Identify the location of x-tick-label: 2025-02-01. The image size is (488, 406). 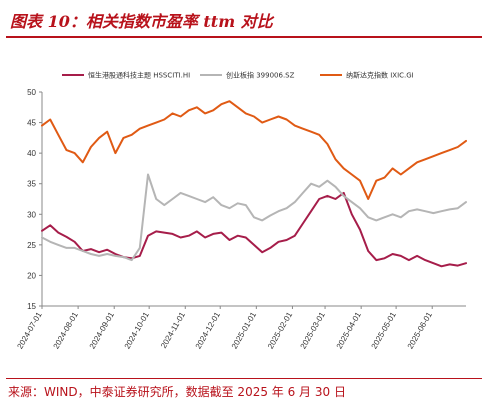
(280, 330).